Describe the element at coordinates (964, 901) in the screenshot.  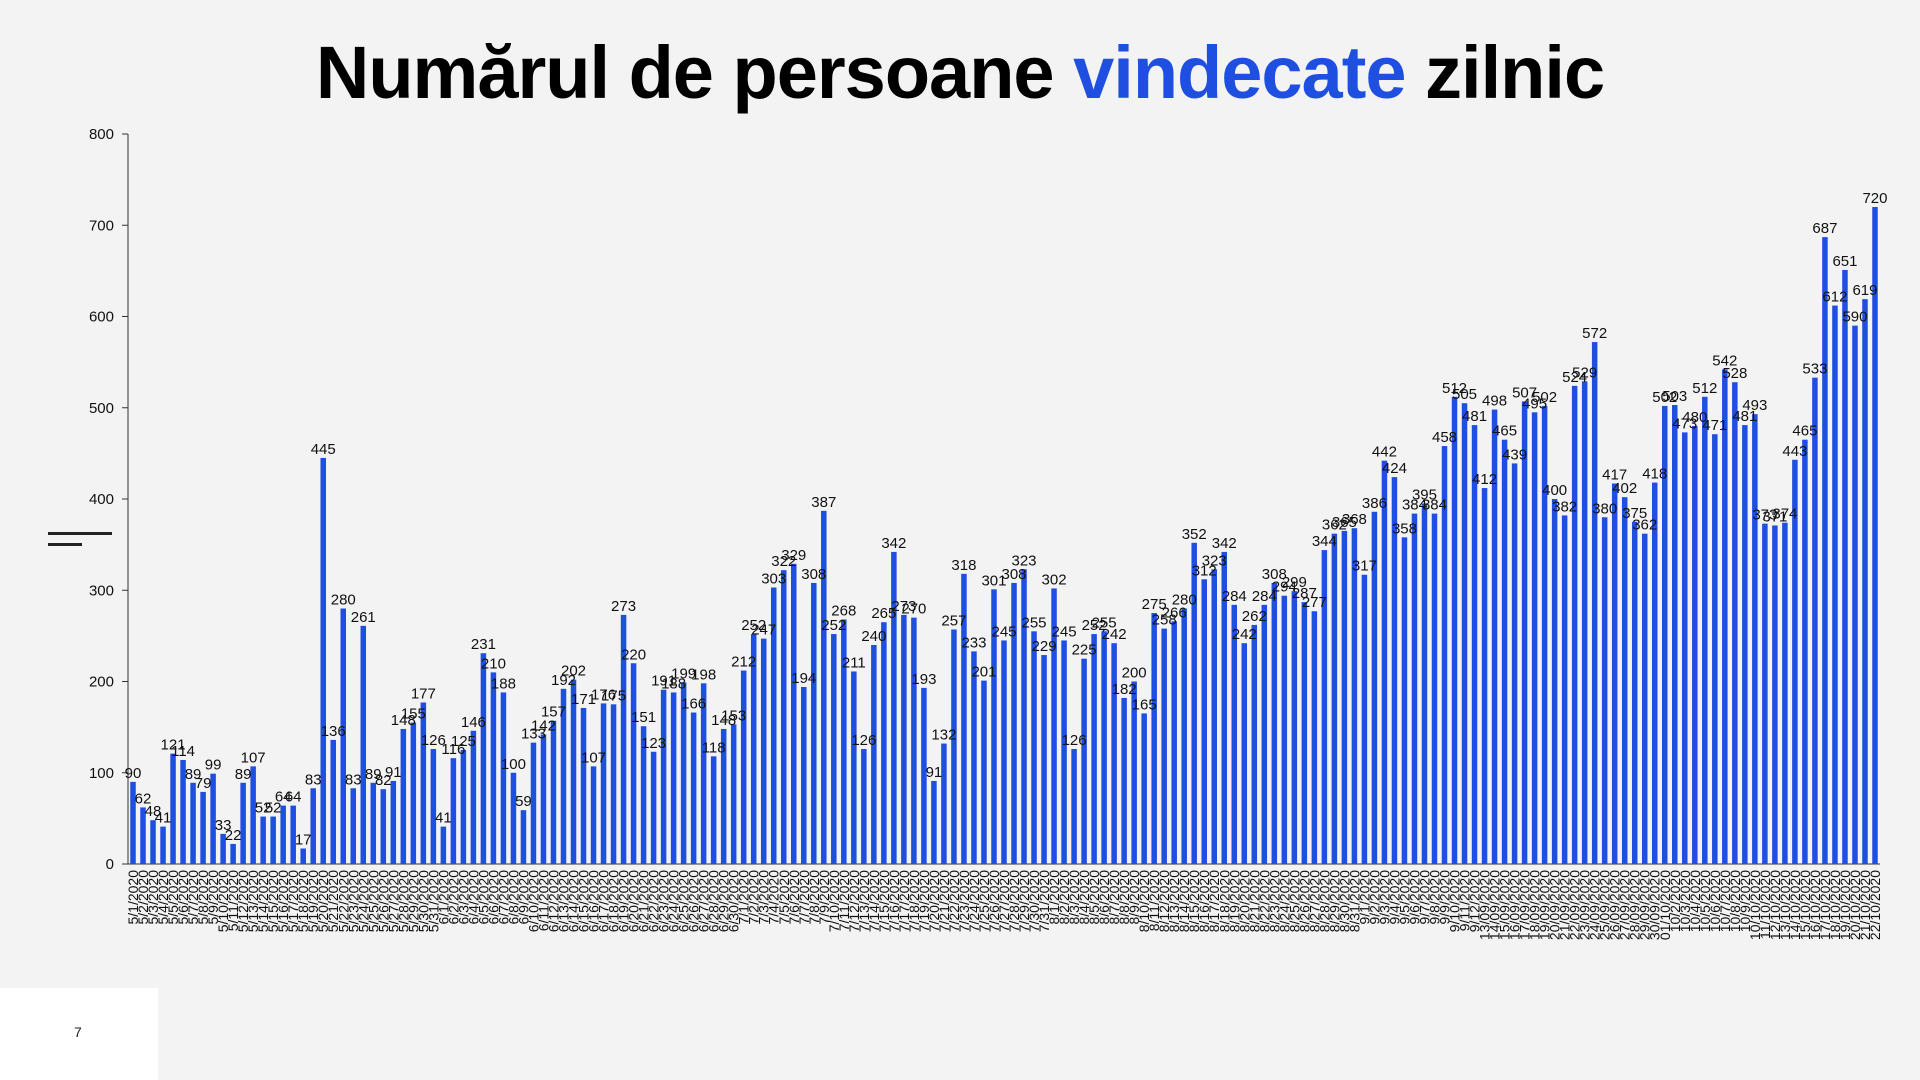
I see `x-tick-label: 7/23/2020` at that location.